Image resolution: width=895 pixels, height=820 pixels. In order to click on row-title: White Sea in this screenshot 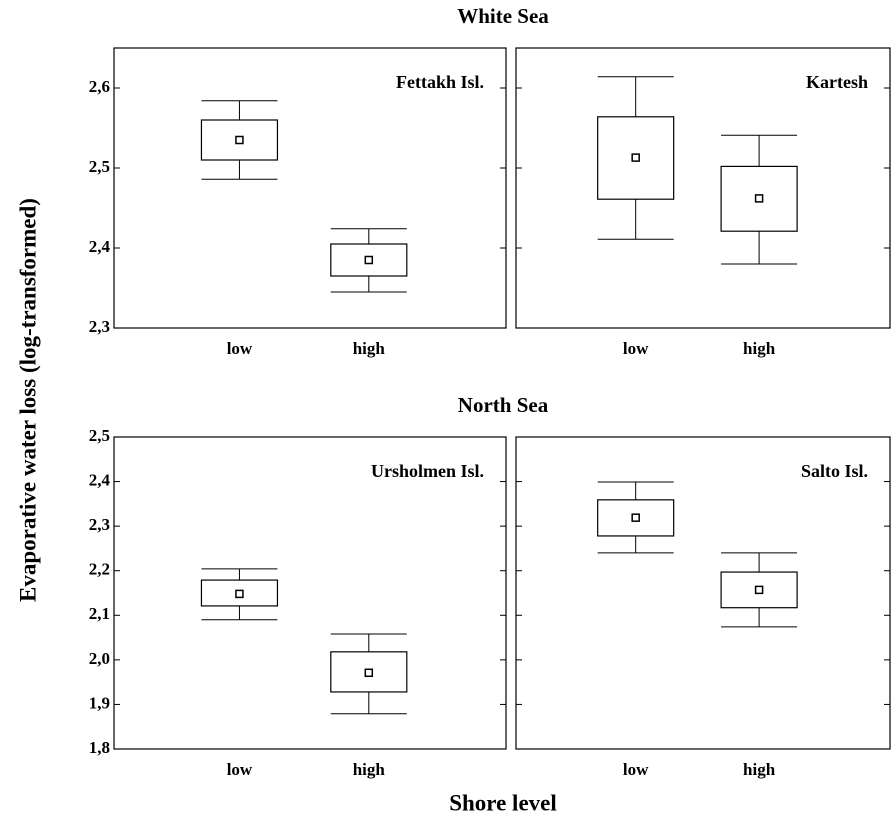, I will do `click(503, 16)`.